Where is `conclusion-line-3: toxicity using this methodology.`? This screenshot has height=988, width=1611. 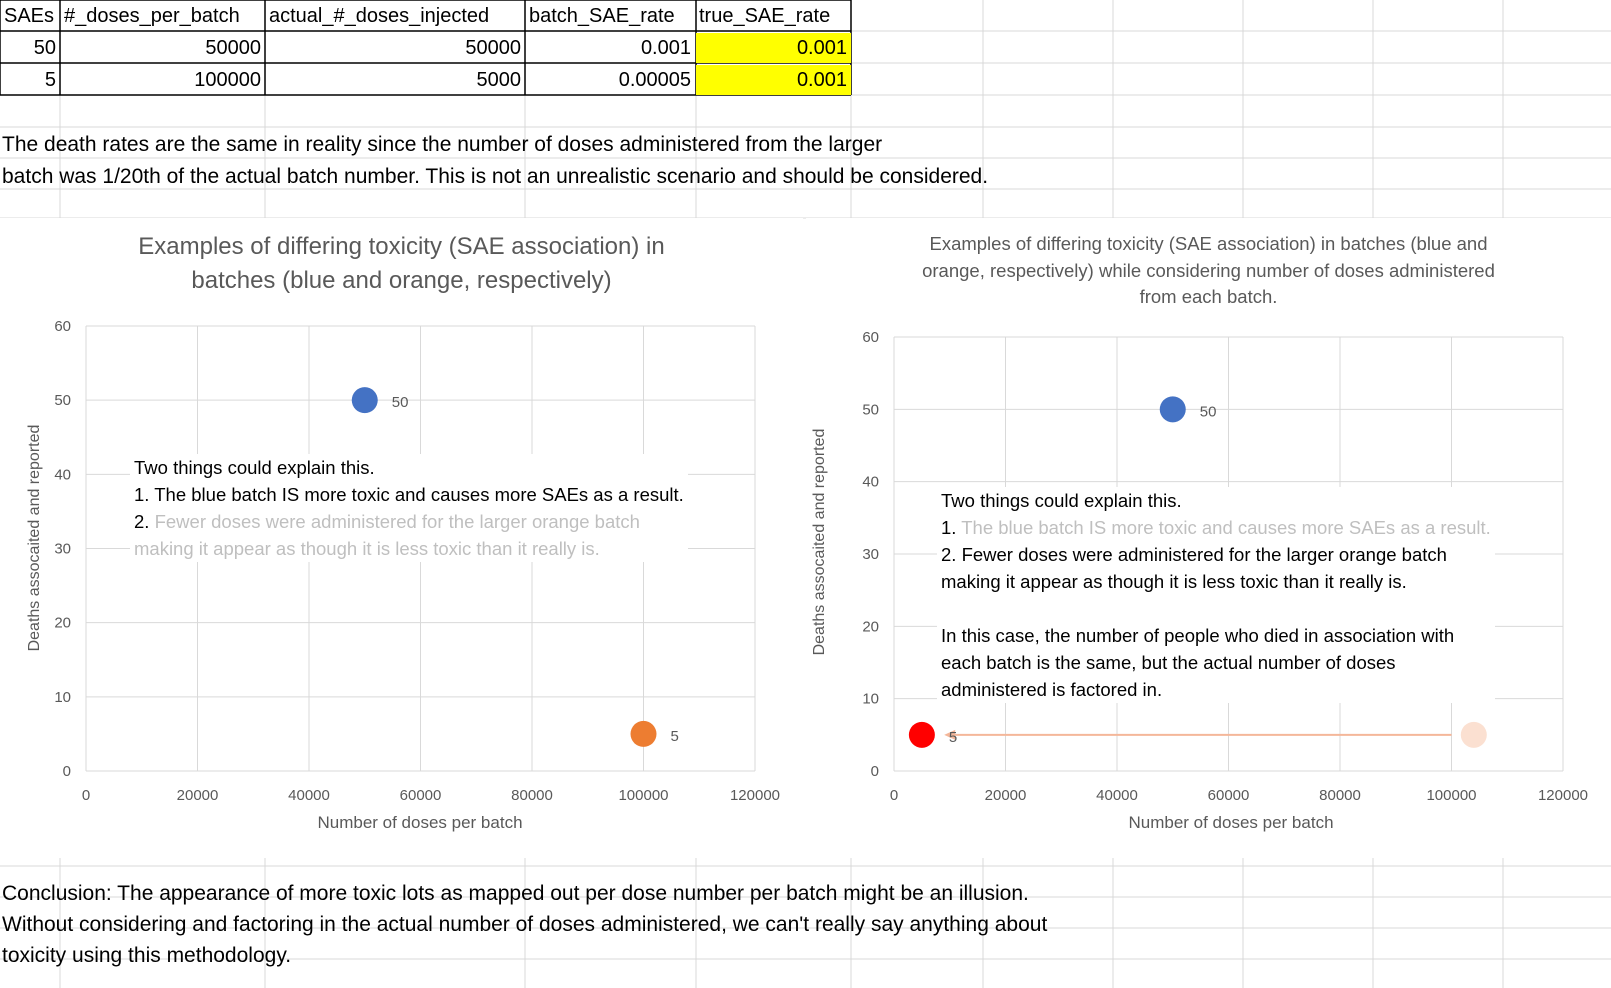
conclusion-line-3: toxicity using this methodology. is located at coordinates (147, 955).